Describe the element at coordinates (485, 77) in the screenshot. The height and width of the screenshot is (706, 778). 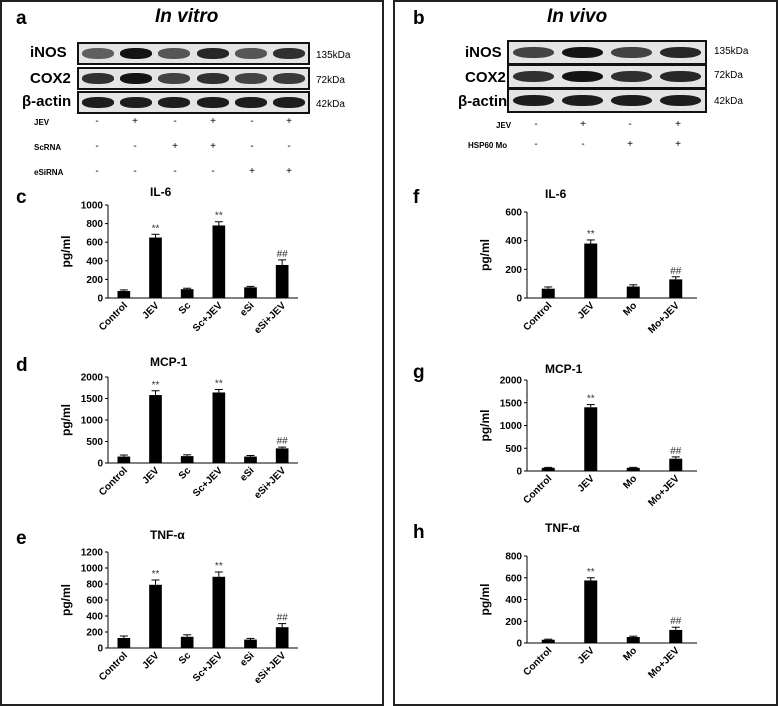
I see `blot-label-cox2-b: COX2` at that location.